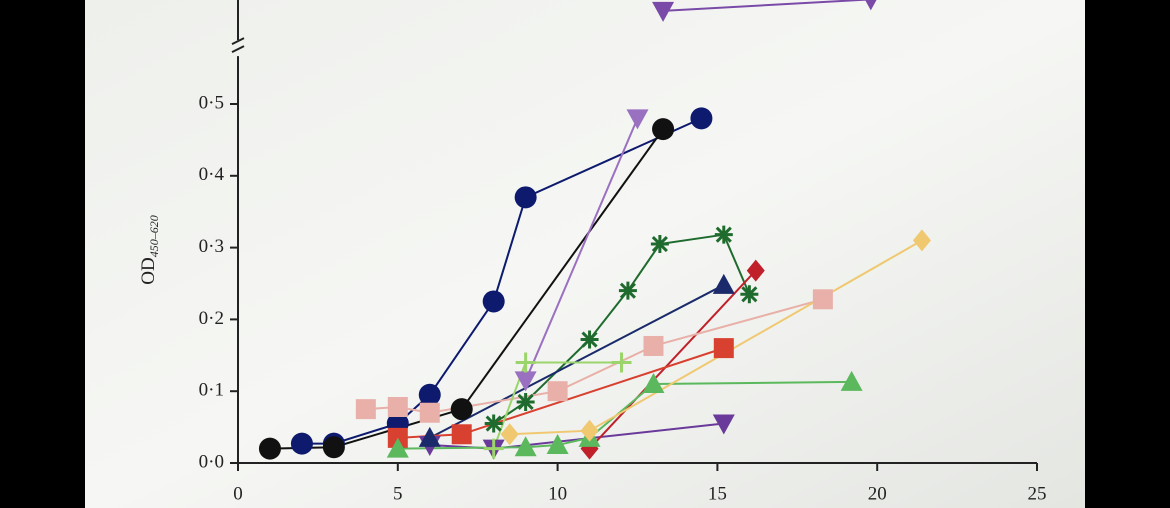 Image resolution: width=1170 pixels, height=508 pixels. What do you see at coordinates (717, 493) in the screenshot?
I see `x-tick-label: 15` at bounding box center [717, 493].